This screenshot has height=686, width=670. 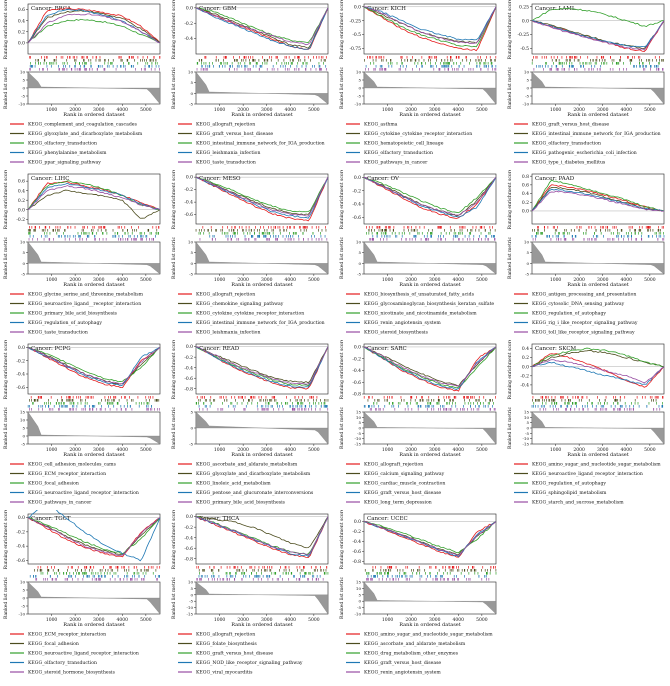 I want to click on panel-title: Cancer: SARC, so click(x=387, y=349).